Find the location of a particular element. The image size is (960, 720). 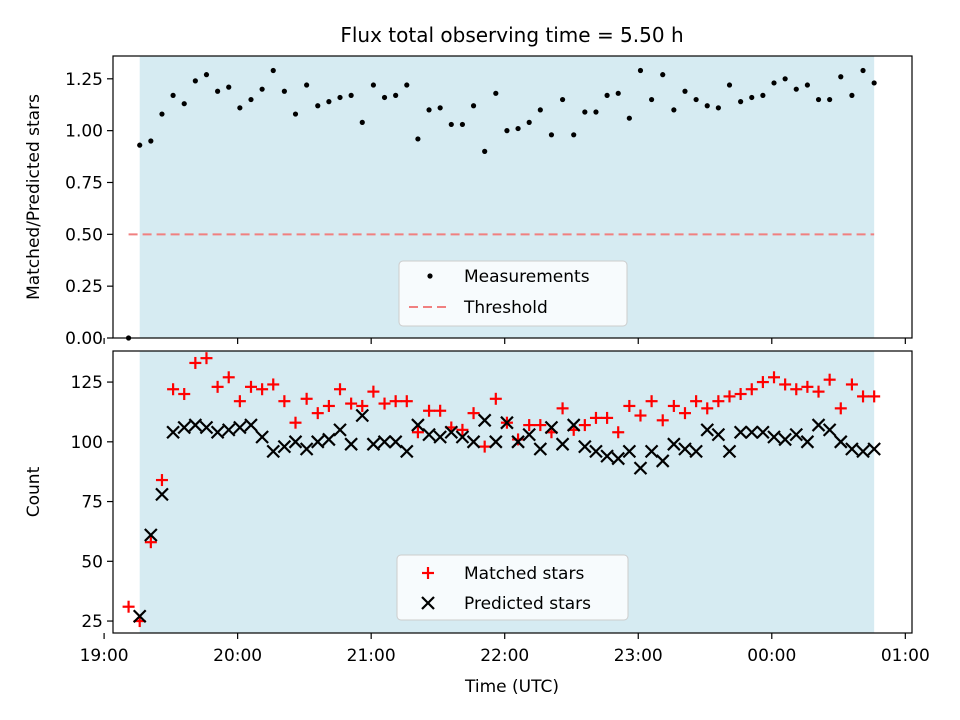

legend-measurements-label: Measurements is located at coordinates (527, 277).